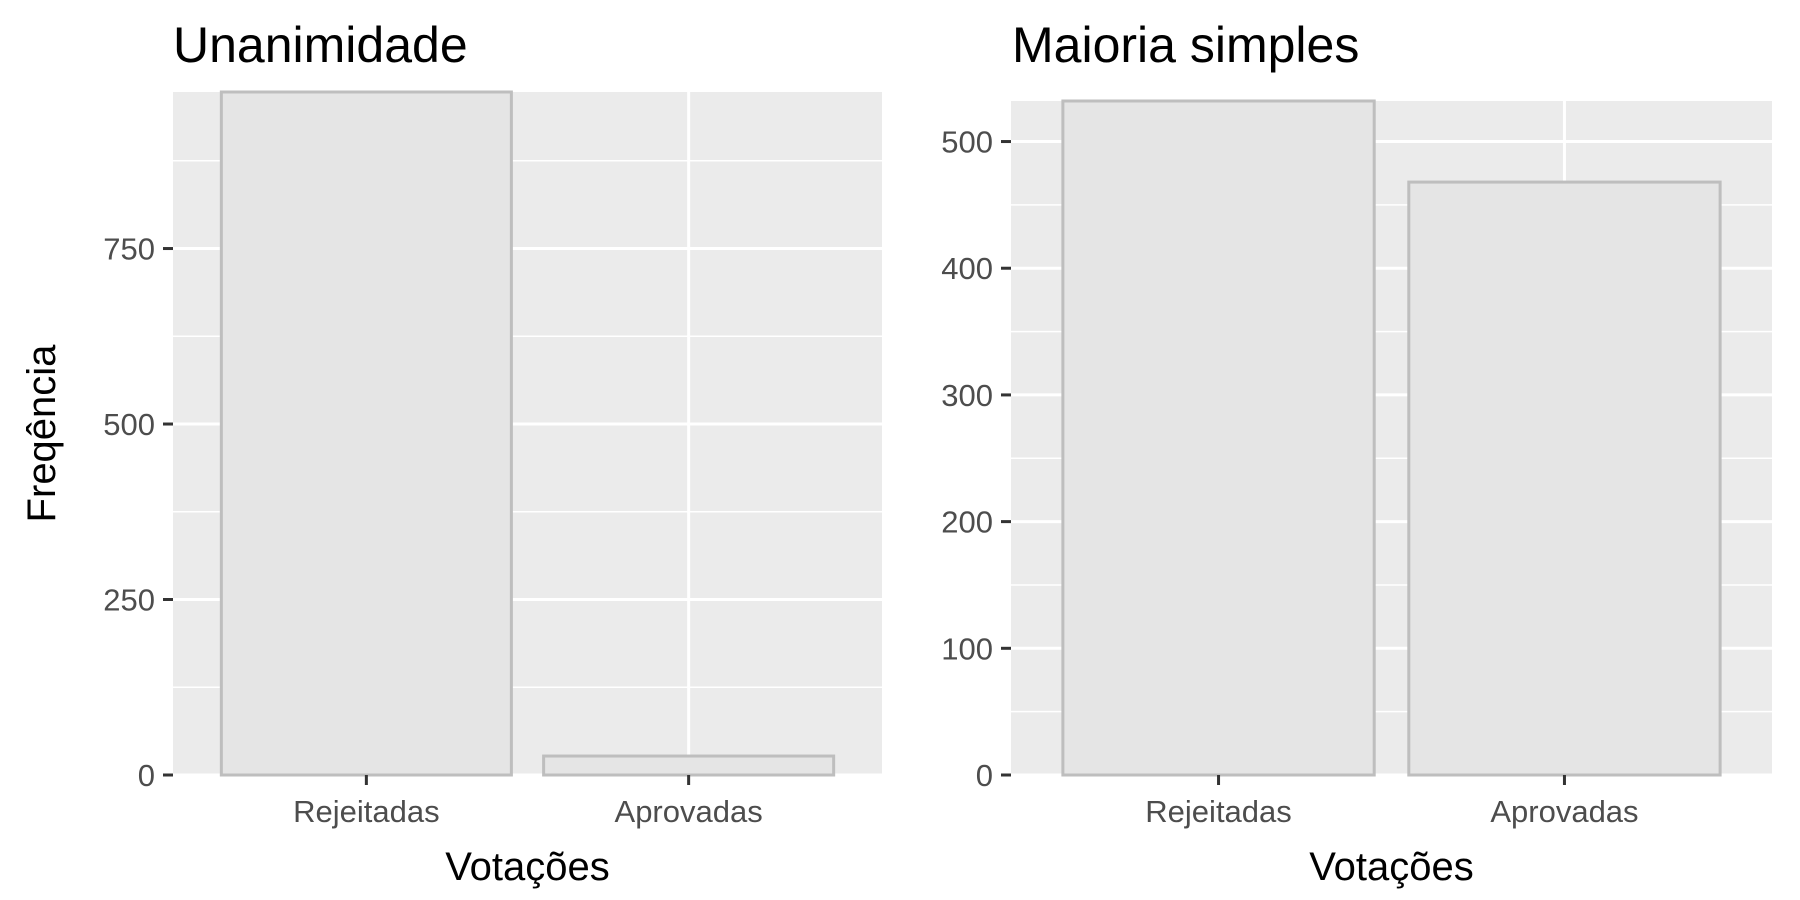 Image resolution: width=1800 pixels, height=900 pixels. I want to click on chart-title: Unanimidade, so click(320, 45).